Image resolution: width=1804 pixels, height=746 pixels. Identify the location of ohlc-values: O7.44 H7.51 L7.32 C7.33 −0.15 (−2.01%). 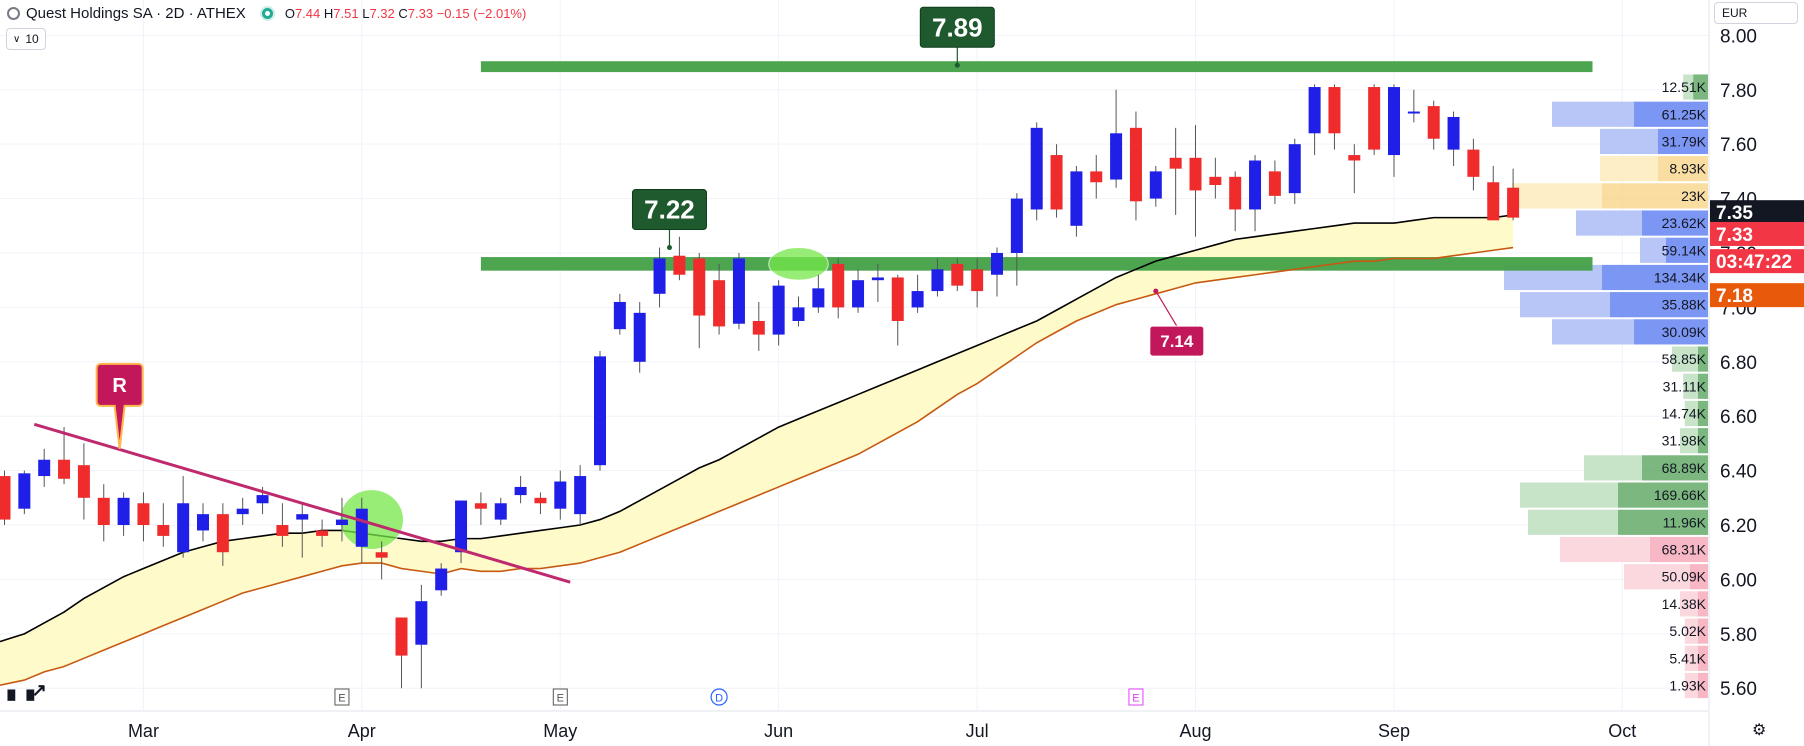
(406, 13).